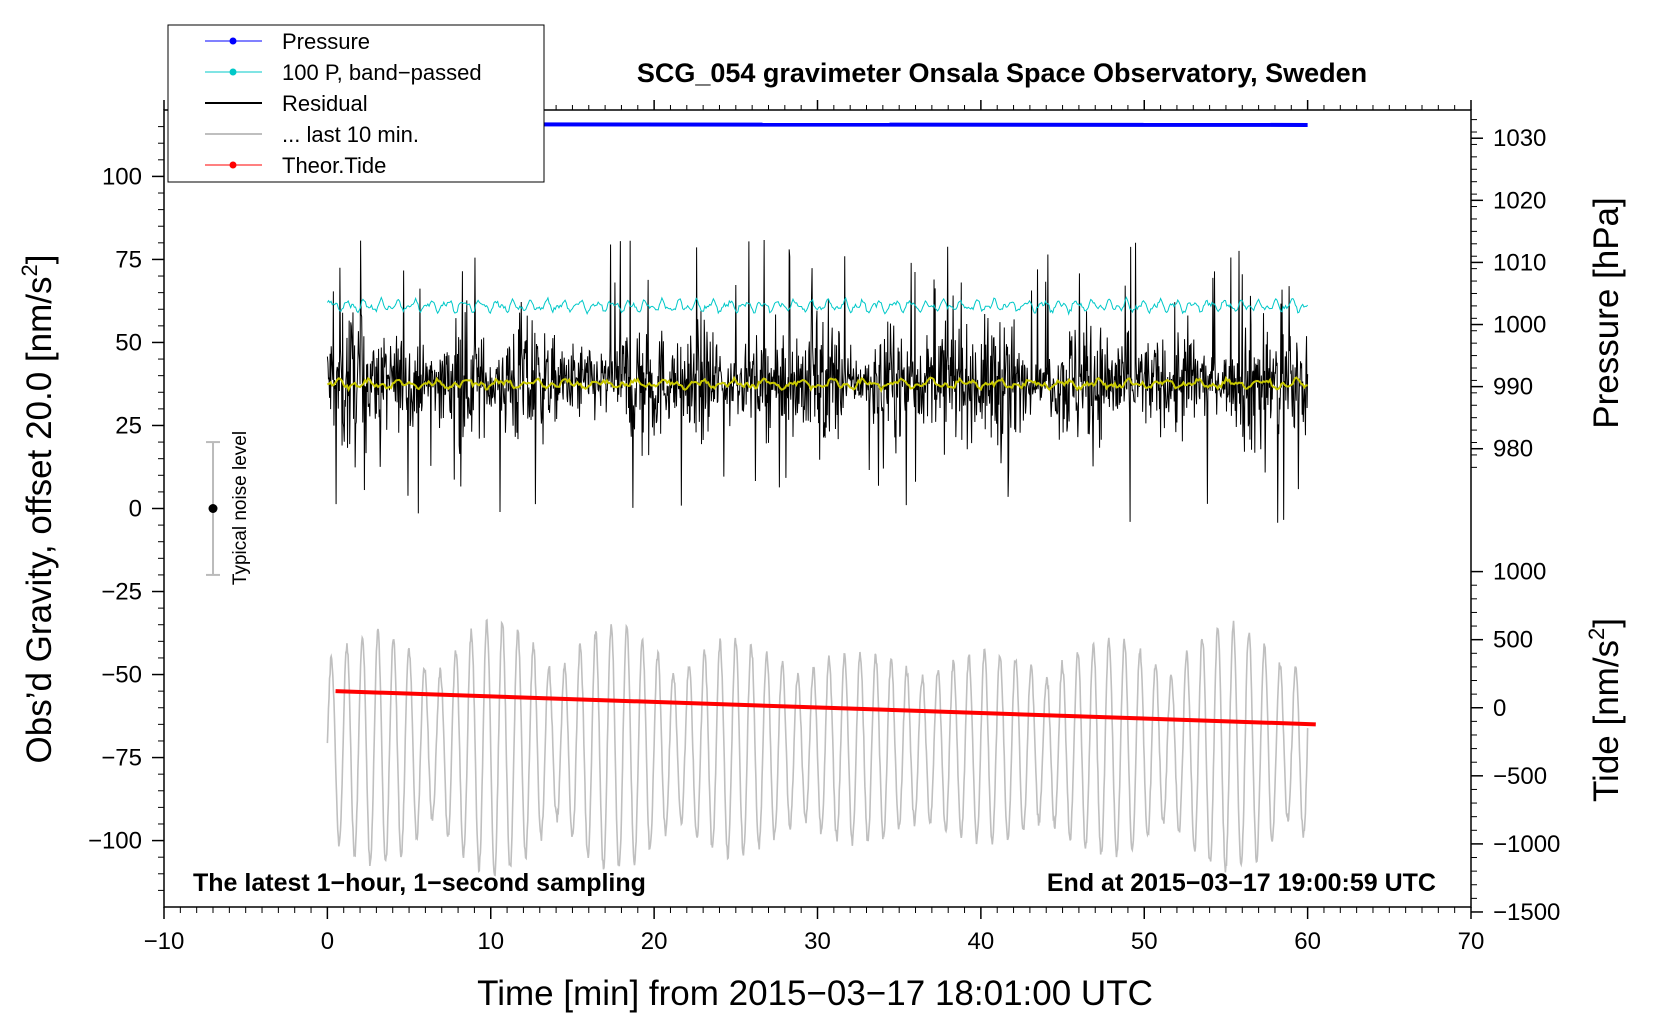 This screenshot has width=1660, height=1020. What do you see at coordinates (240, 508) in the screenshot?
I see `noise-label: Typical noise level` at bounding box center [240, 508].